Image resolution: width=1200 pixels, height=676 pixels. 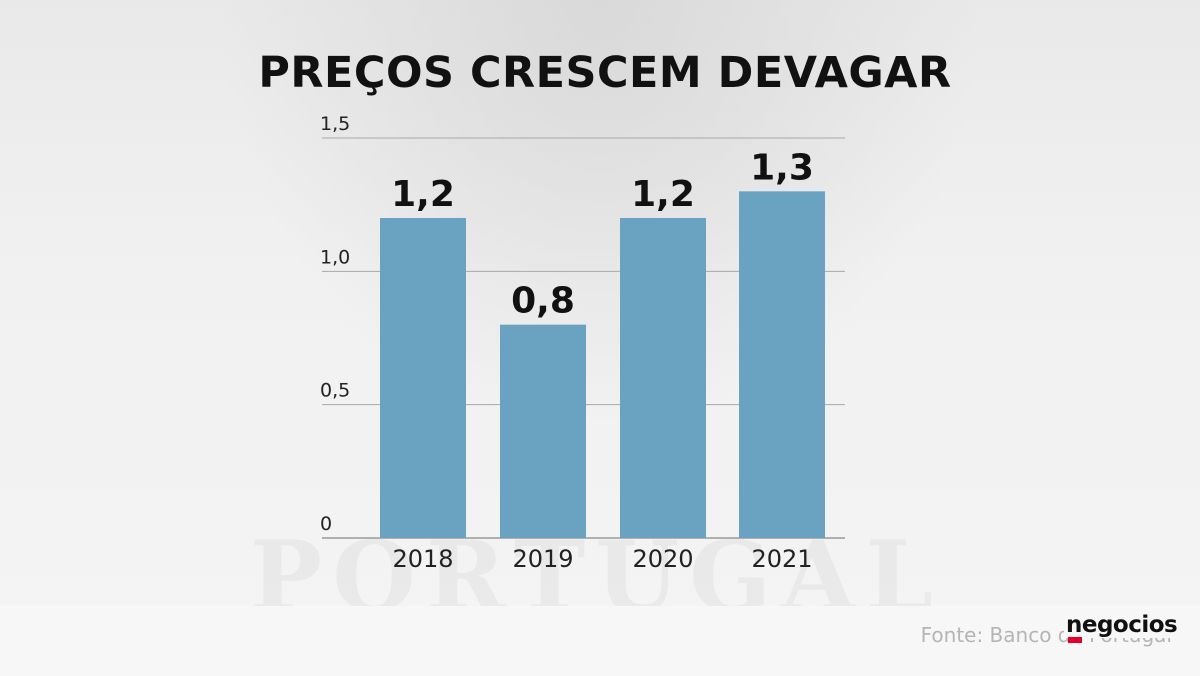 What do you see at coordinates (543, 301) in the screenshot?
I see `data-label: 0,8` at bounding box center [543, 301].